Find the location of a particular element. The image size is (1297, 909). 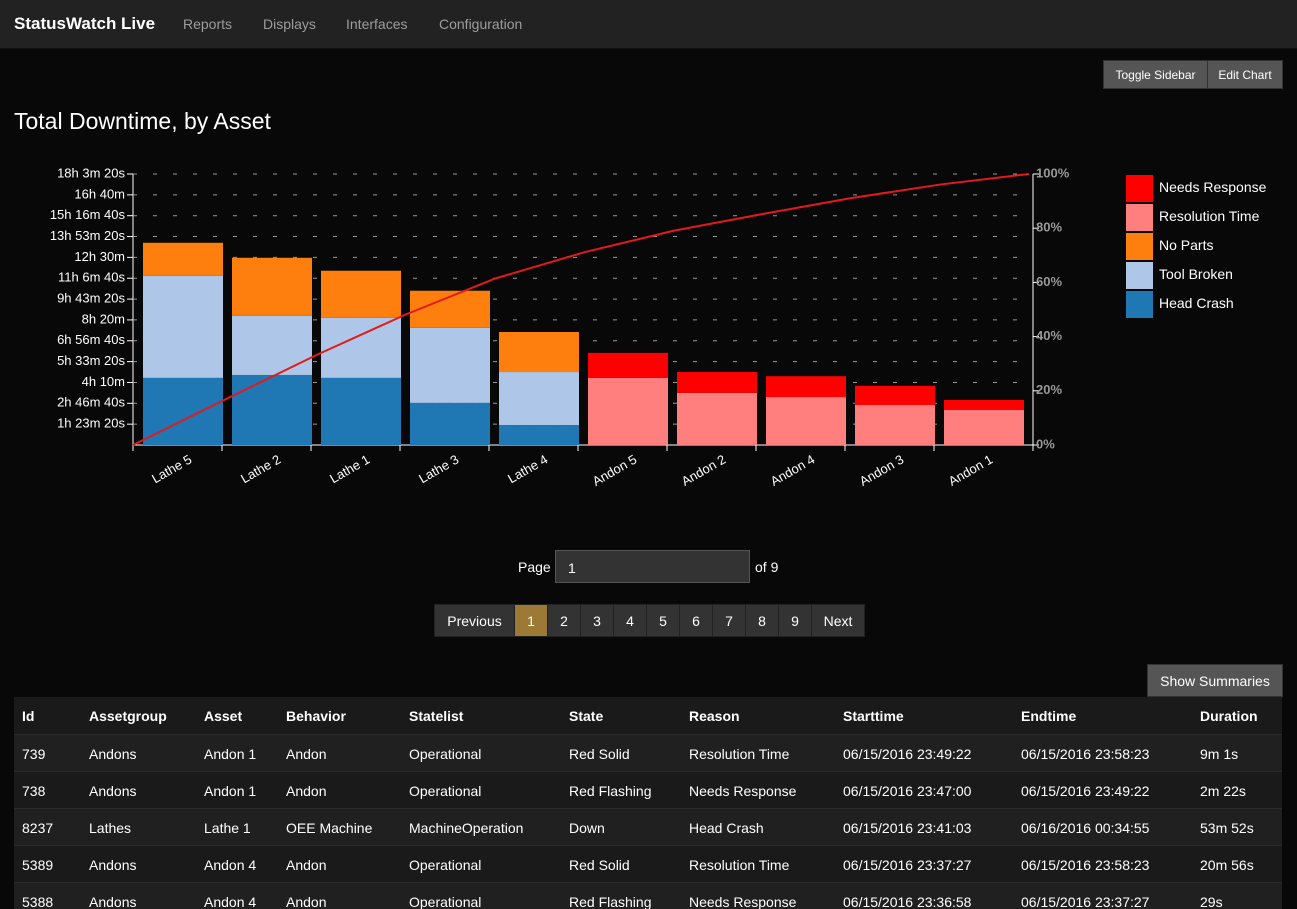

table-cell: Andon 1 is located at coordinates (230, 754).